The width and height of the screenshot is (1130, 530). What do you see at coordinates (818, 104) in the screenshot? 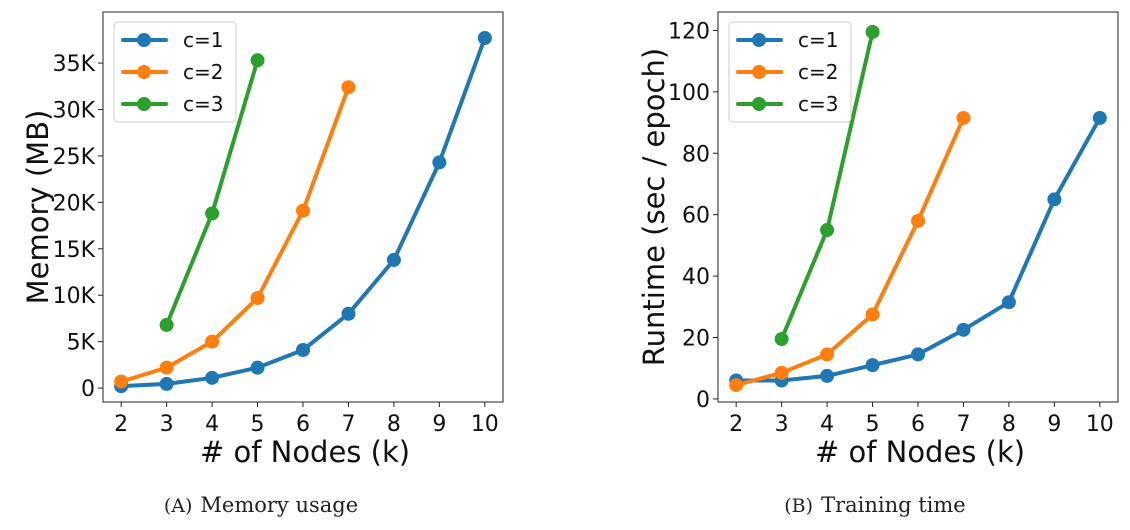
I see `chart-2-legend-label-3: c=3` at bounding box center [818, 104].